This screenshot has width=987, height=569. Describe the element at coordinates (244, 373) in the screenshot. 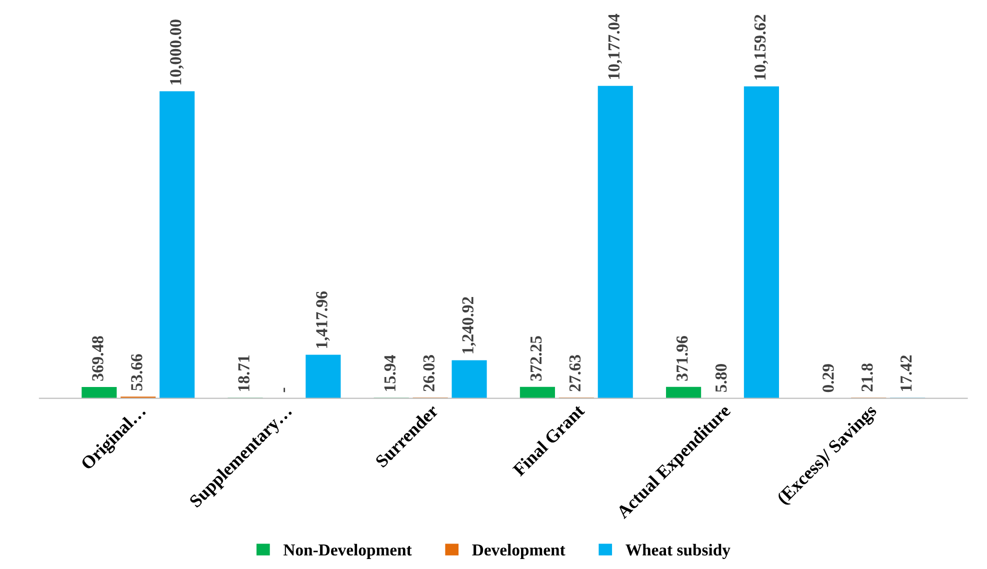

I see `data-label: 18.71` at that location.